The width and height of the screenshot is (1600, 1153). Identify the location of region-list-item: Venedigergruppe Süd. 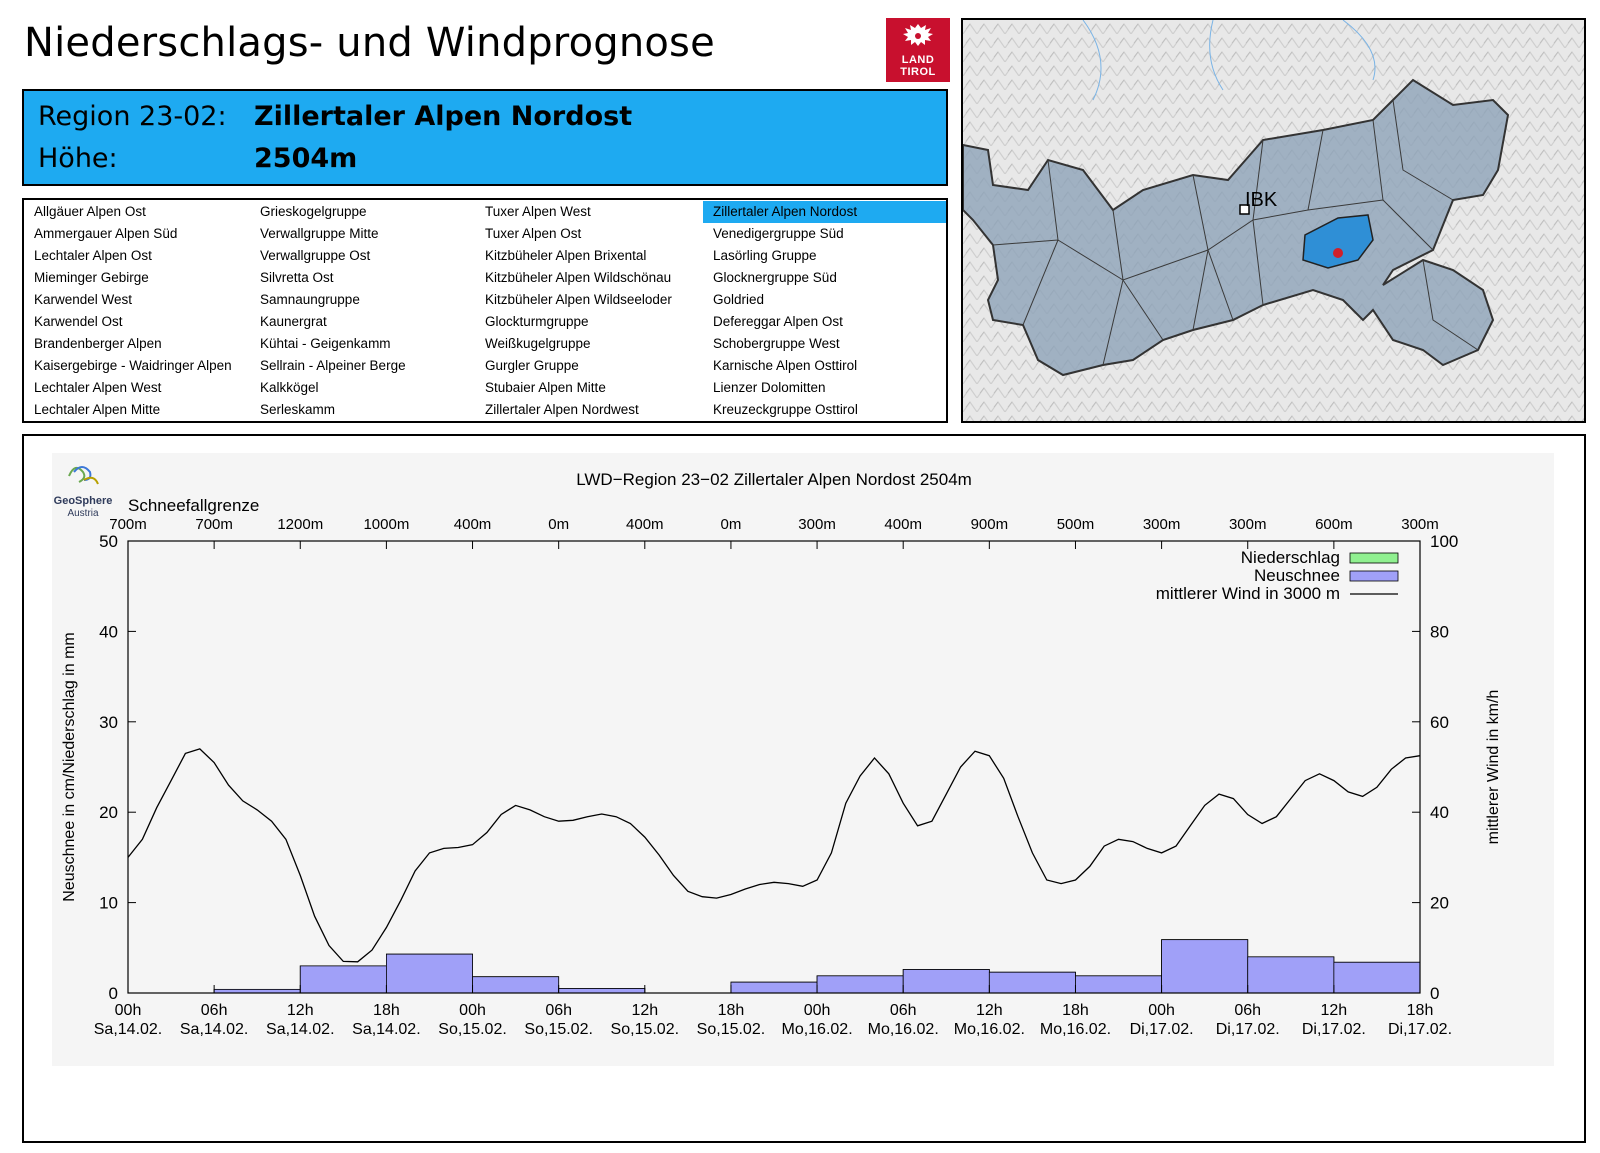
(778, 233).